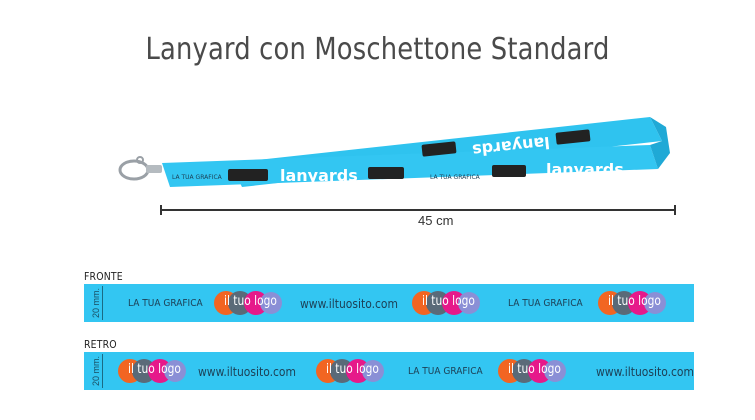 The width and height of the screenshot is (755, 420). What do you see at coordinates (103, 276) in the screenshot?
I see `fronte-label: FRONTE` at bounding box center [103, 276].